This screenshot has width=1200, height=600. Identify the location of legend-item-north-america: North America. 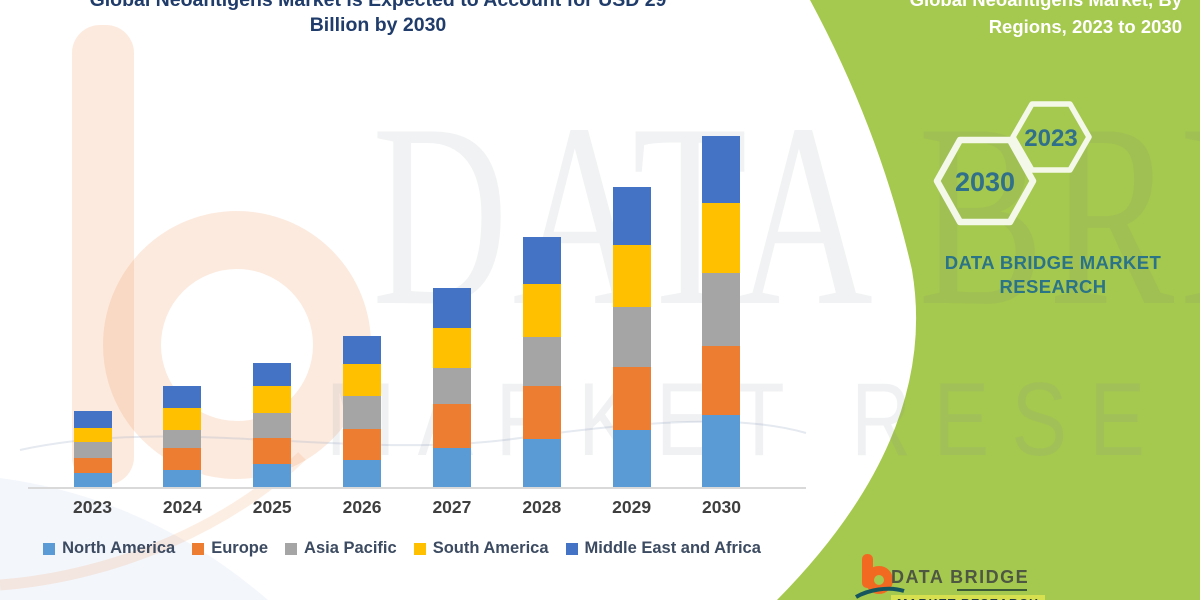
(109, 548).